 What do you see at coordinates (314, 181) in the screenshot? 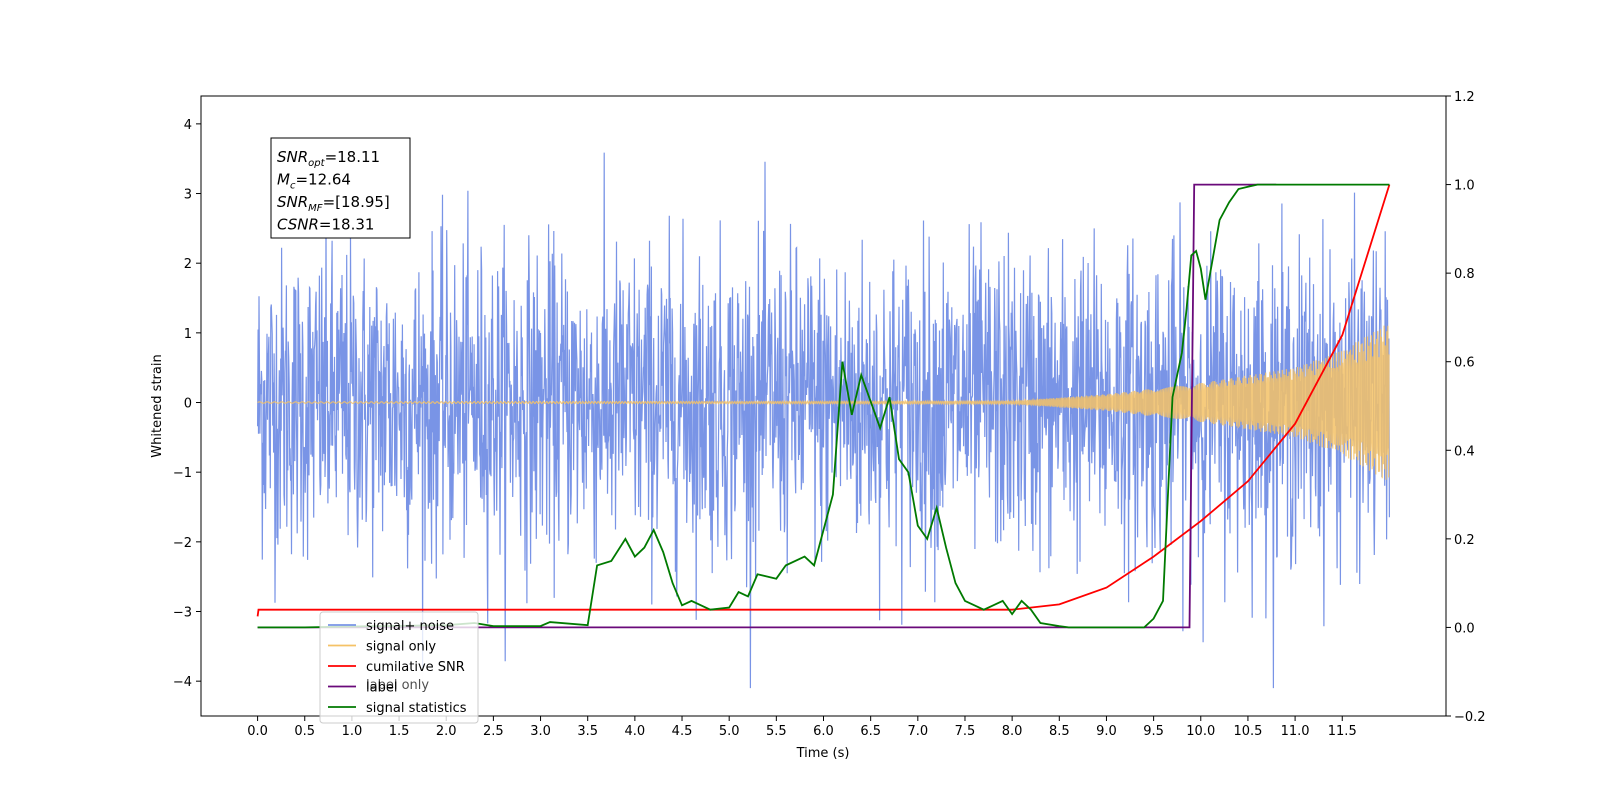
I see `annotation-line: Mc=12.64` at bounding box center [314, 181].